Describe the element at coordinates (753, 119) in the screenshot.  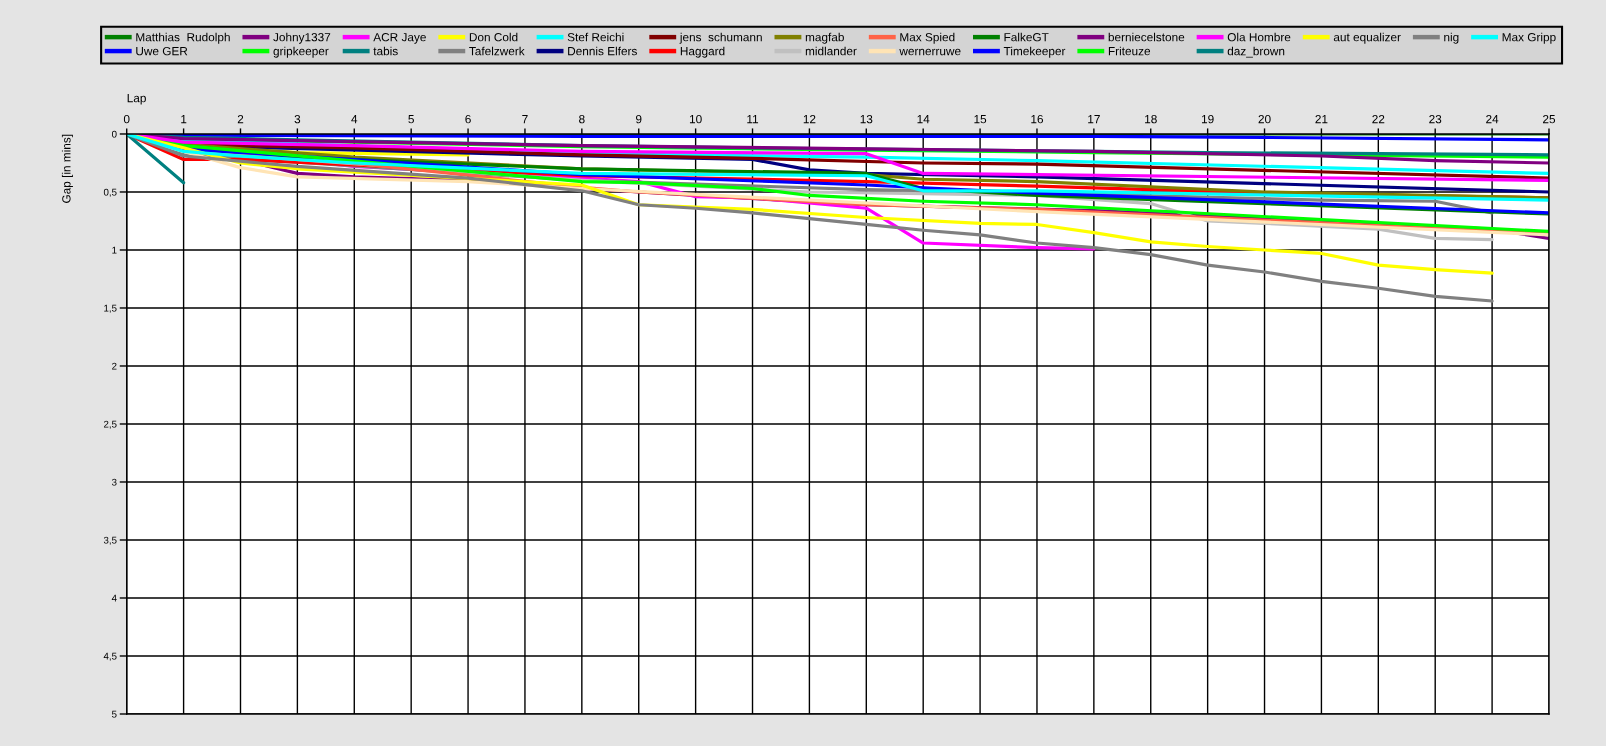
I see `x-tick-label: 11` at that location.